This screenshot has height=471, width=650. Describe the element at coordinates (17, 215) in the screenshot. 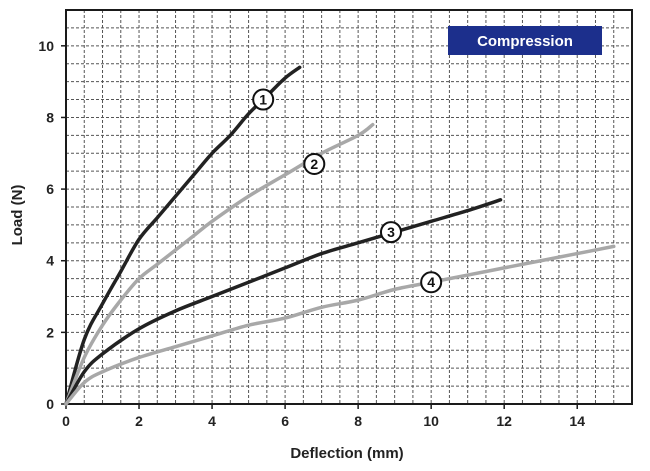

I see `y-axis-title: Load (N)` at that location.